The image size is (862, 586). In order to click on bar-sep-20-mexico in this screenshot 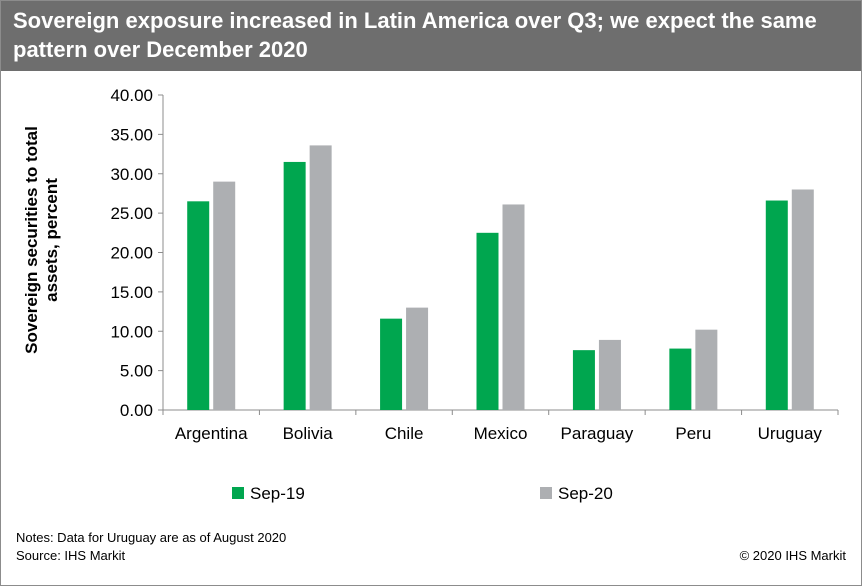, I will do `click(513, 307)`.